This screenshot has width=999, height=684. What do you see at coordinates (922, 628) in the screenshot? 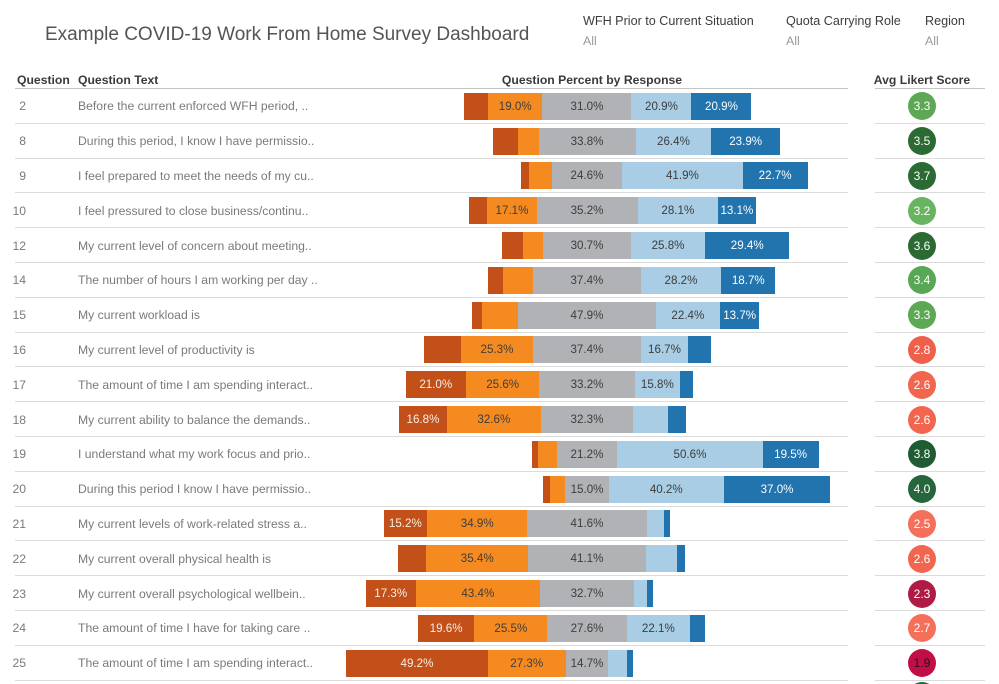
I see `avg-likert-score-badge: 2.7` at bounding box center [922, 628].